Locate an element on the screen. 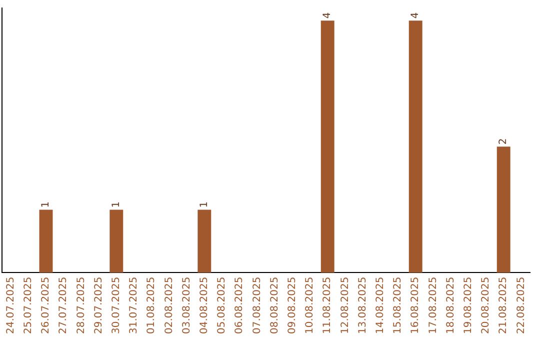 Image resolution: width=540 pixels, height=340 pixels. x-tick-label: 01.08.2025 is located at coordinates (152, 305).